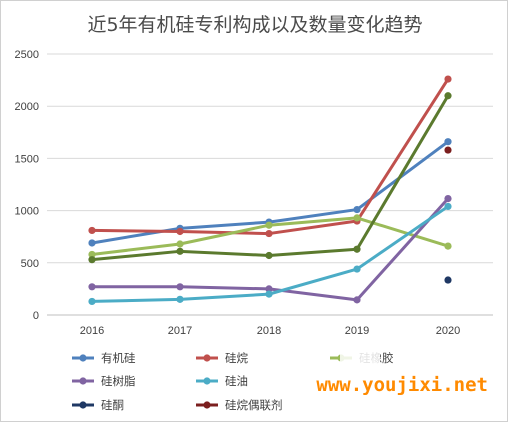  I want to click on y-tick-label: 1000, so click(27, 212).